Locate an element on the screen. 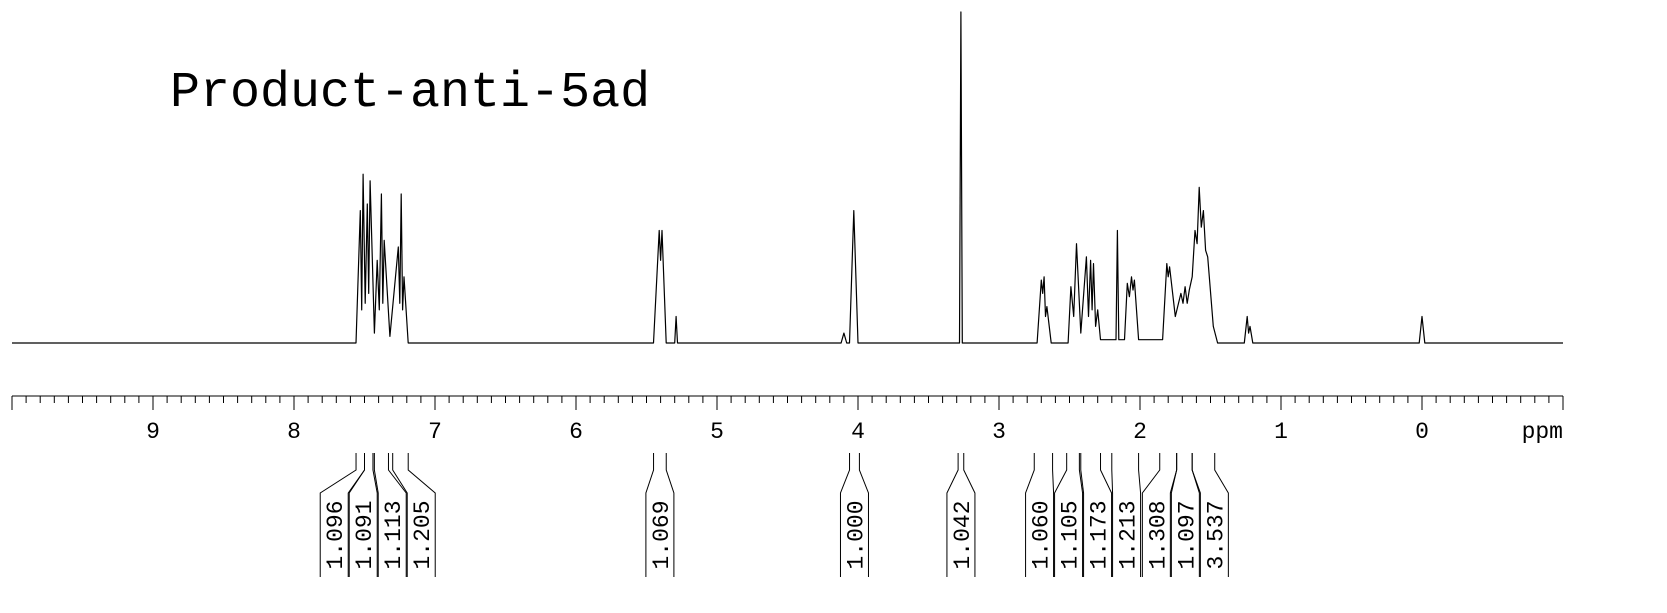  integral-label: 1.091 is located at coordinates (365, 534).